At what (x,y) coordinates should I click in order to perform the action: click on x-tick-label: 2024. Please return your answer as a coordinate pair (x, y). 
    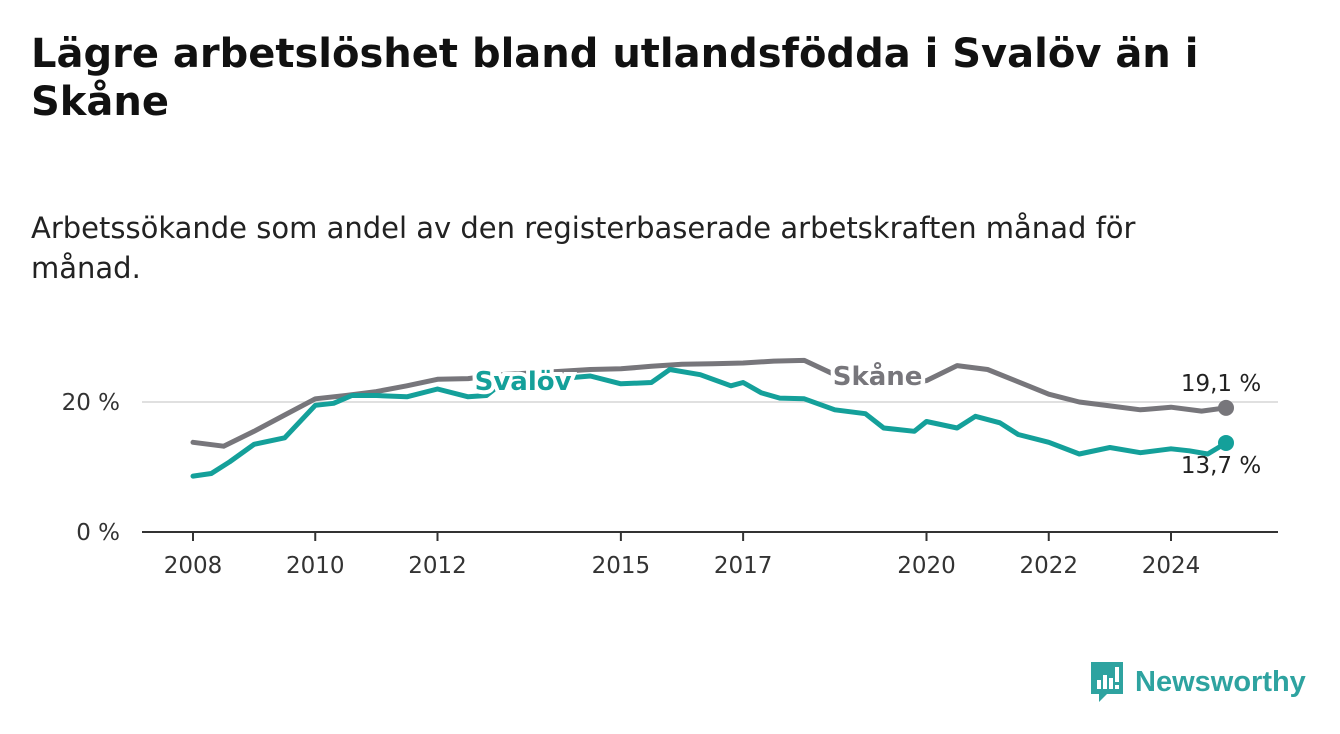
    Looking at the image, I should click on (1171, 566).